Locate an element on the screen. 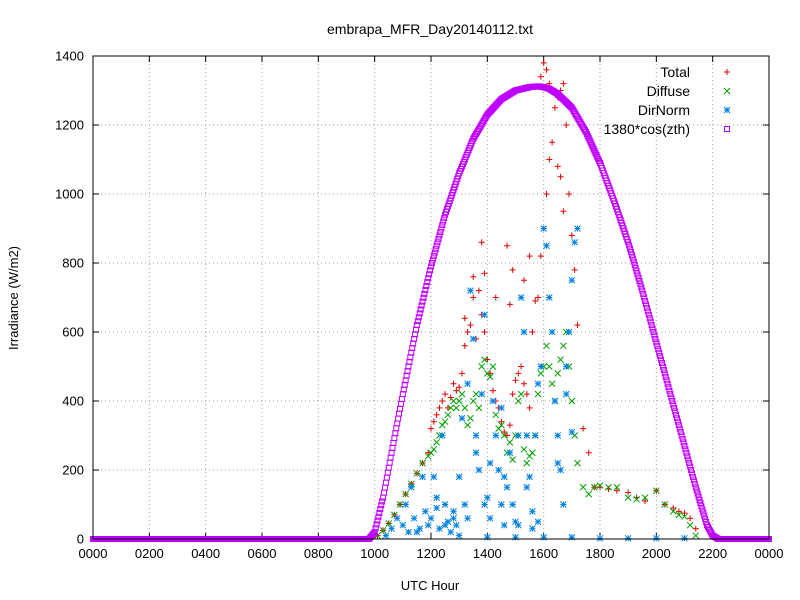 This screenshot has width=800, height=600. y-tick-label: 400 is located at coordinates (73, 401).